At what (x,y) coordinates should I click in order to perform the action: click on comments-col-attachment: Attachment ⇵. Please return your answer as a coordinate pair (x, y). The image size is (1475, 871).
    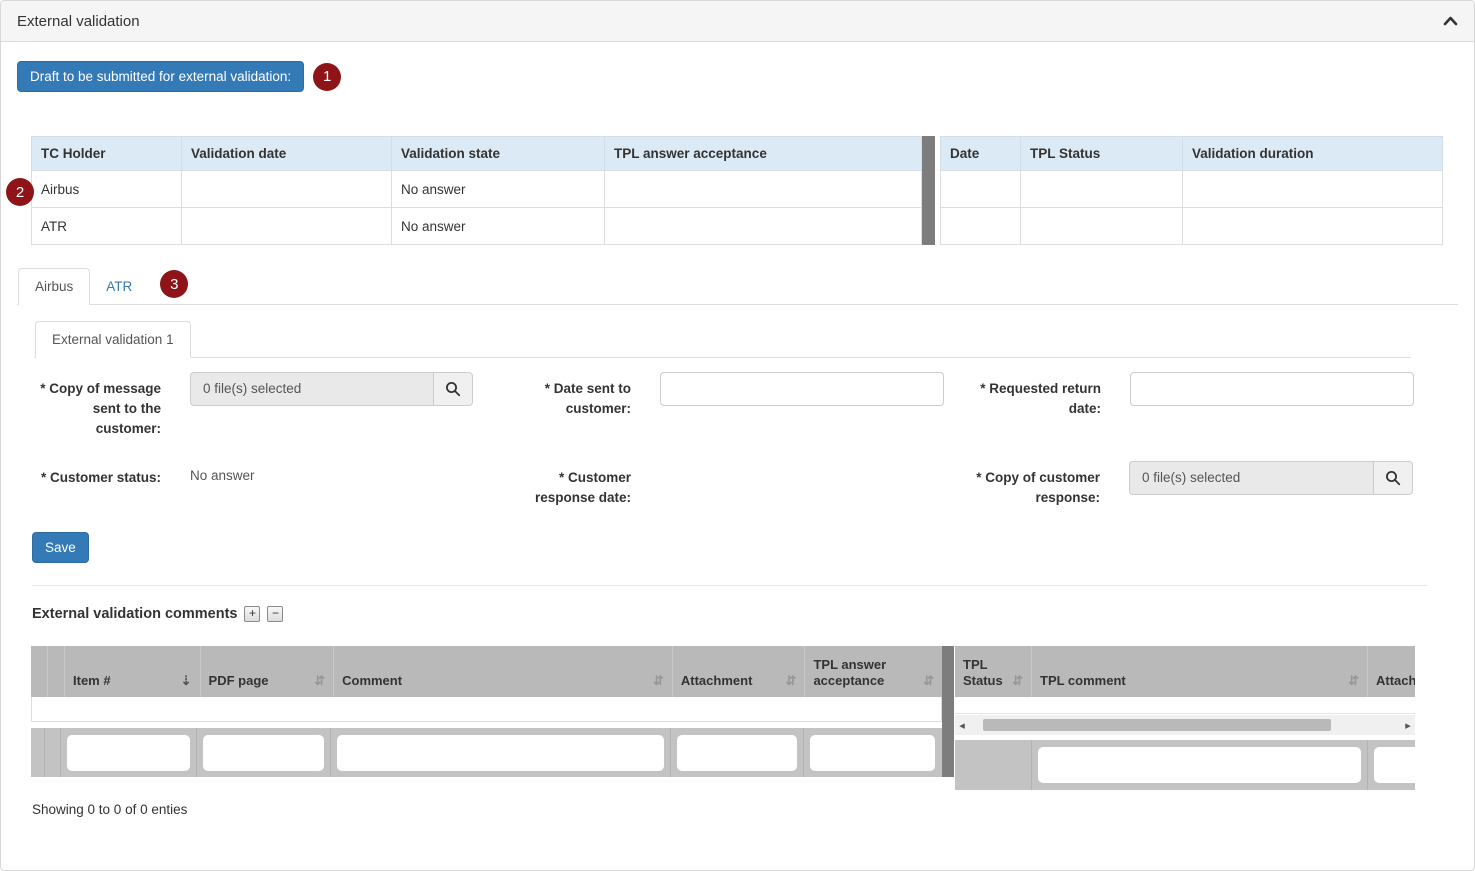
    Looking at the image, I should click on (739, 671).